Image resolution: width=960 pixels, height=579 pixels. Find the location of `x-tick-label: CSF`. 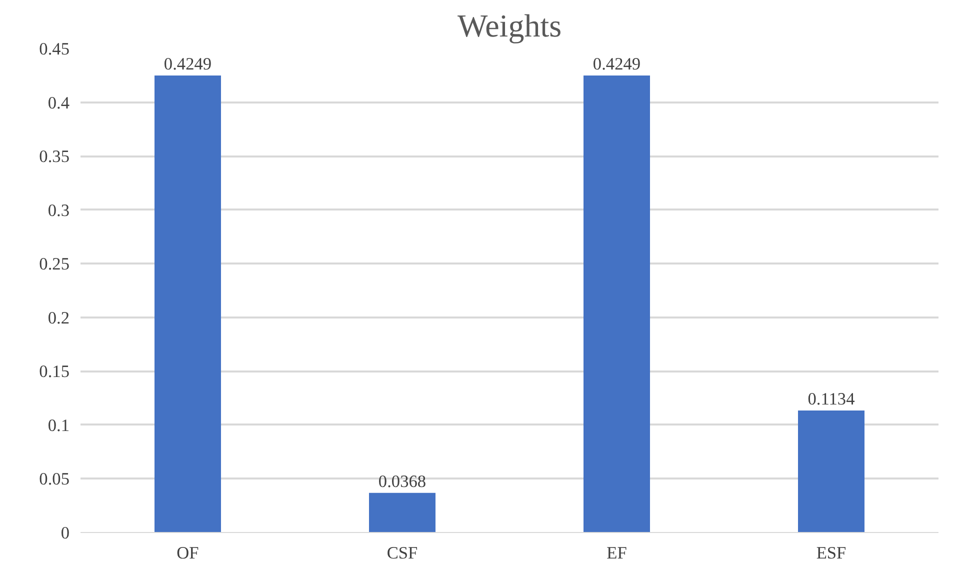

x-tick-label: CSF is located at coordinates (402, 553).